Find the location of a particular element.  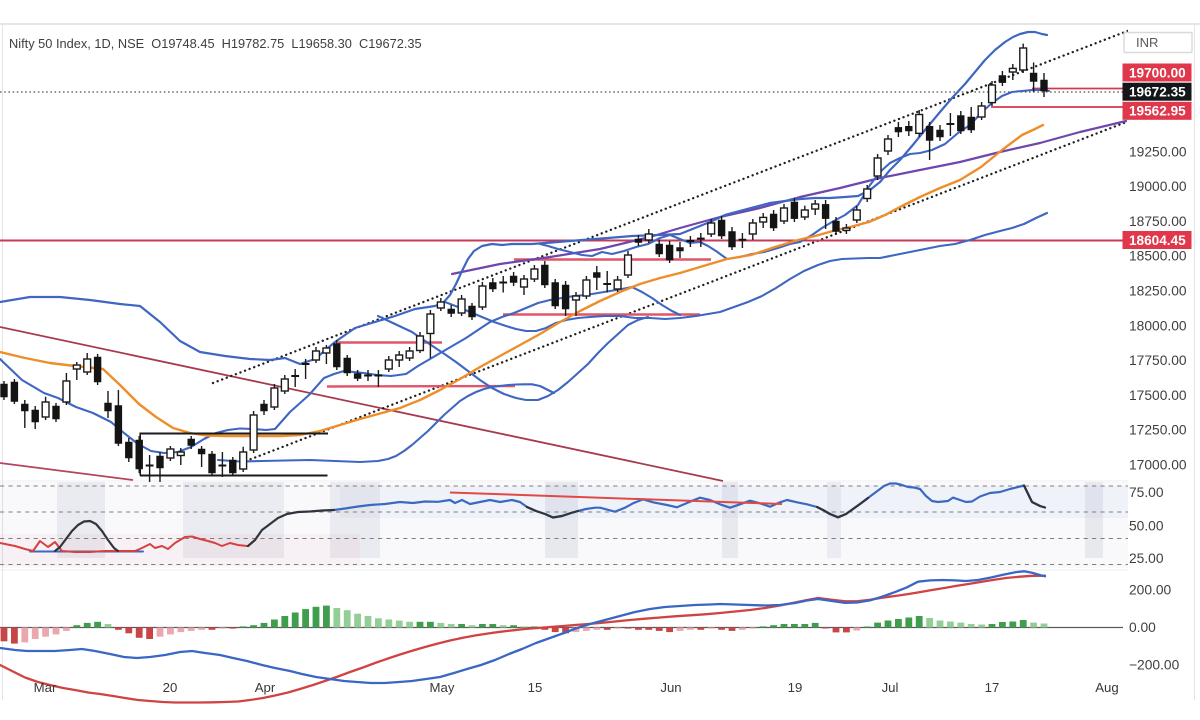

svg-text: 19562.95 is located at coordinates (1157, 111).